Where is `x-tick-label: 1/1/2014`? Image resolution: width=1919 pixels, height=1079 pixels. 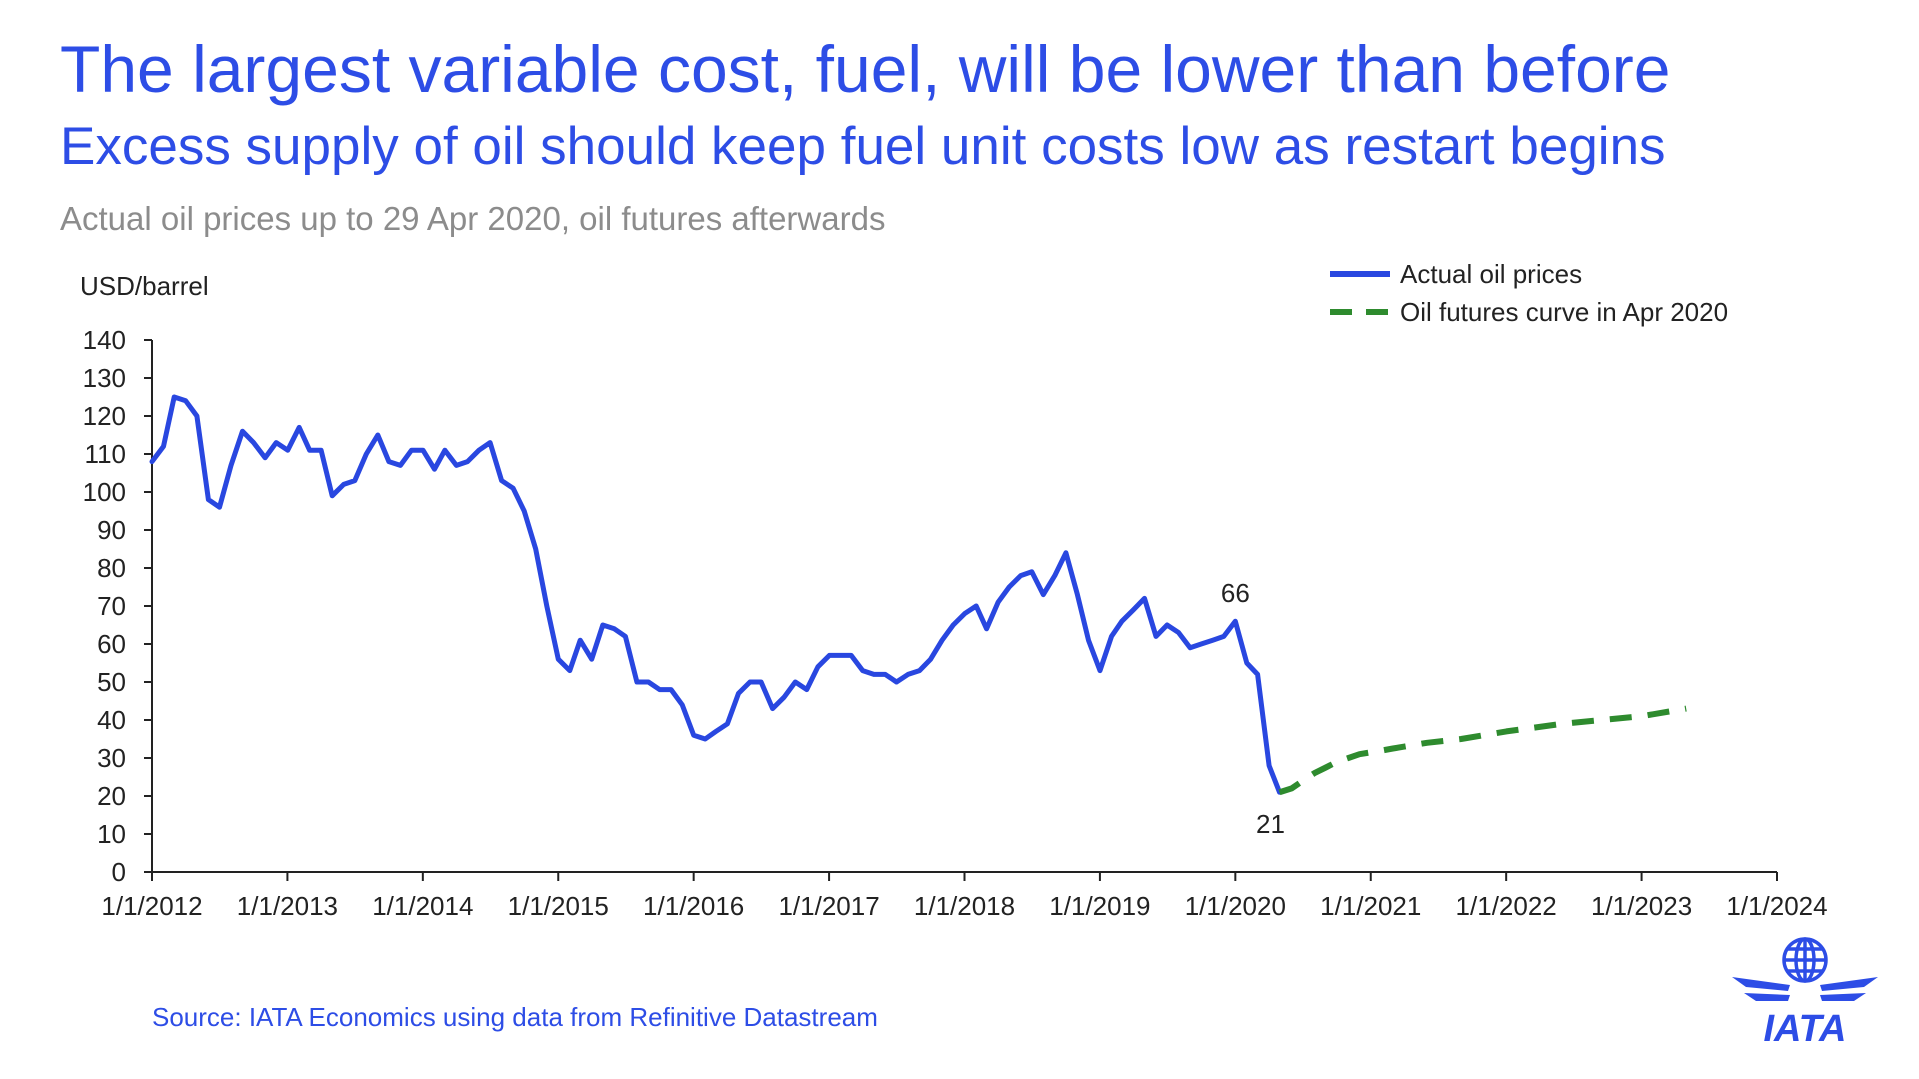 x-tick-label: 1/1/2014 is located at coordinates (422, 906).